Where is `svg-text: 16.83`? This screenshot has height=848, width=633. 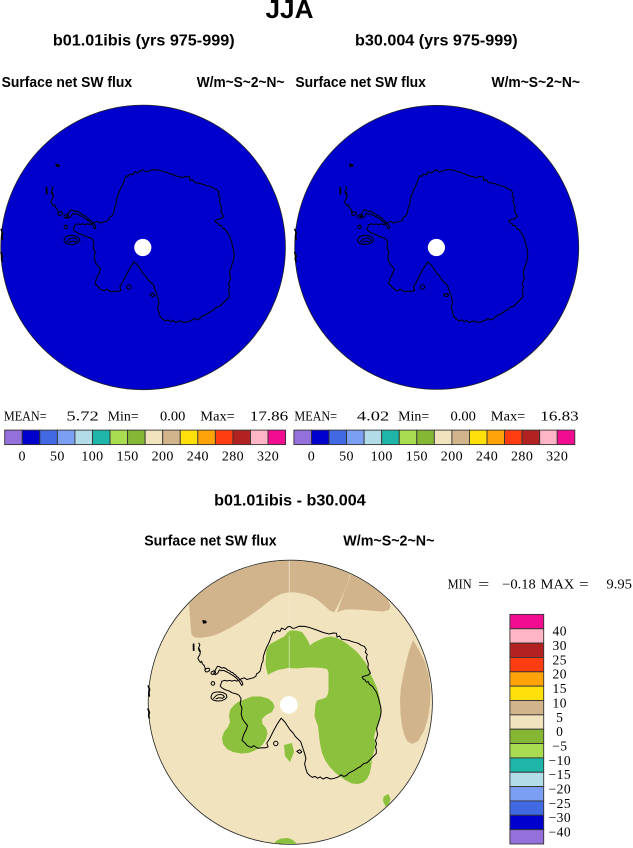
svg-text: 16.83 is located at coordinates (559, 417).